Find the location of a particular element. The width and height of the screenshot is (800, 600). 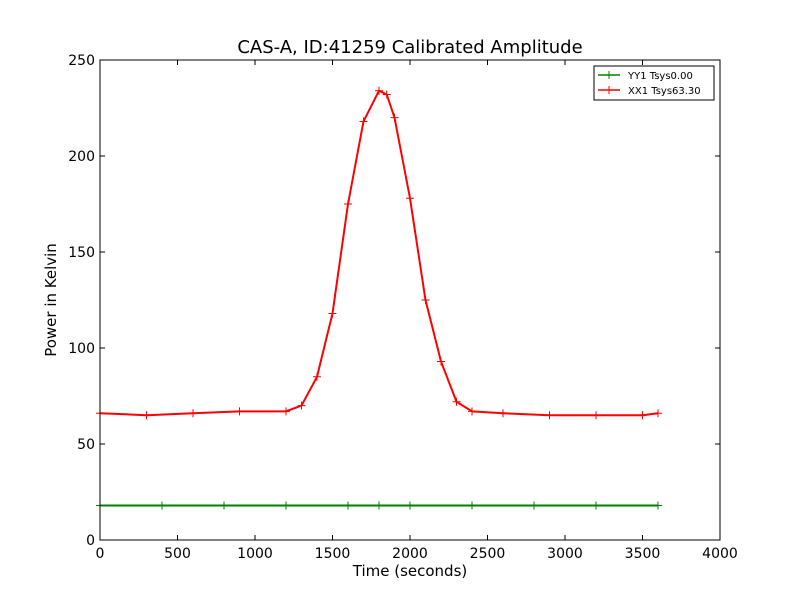

y-tick-label: 250 is located at coordinates (81, 61).